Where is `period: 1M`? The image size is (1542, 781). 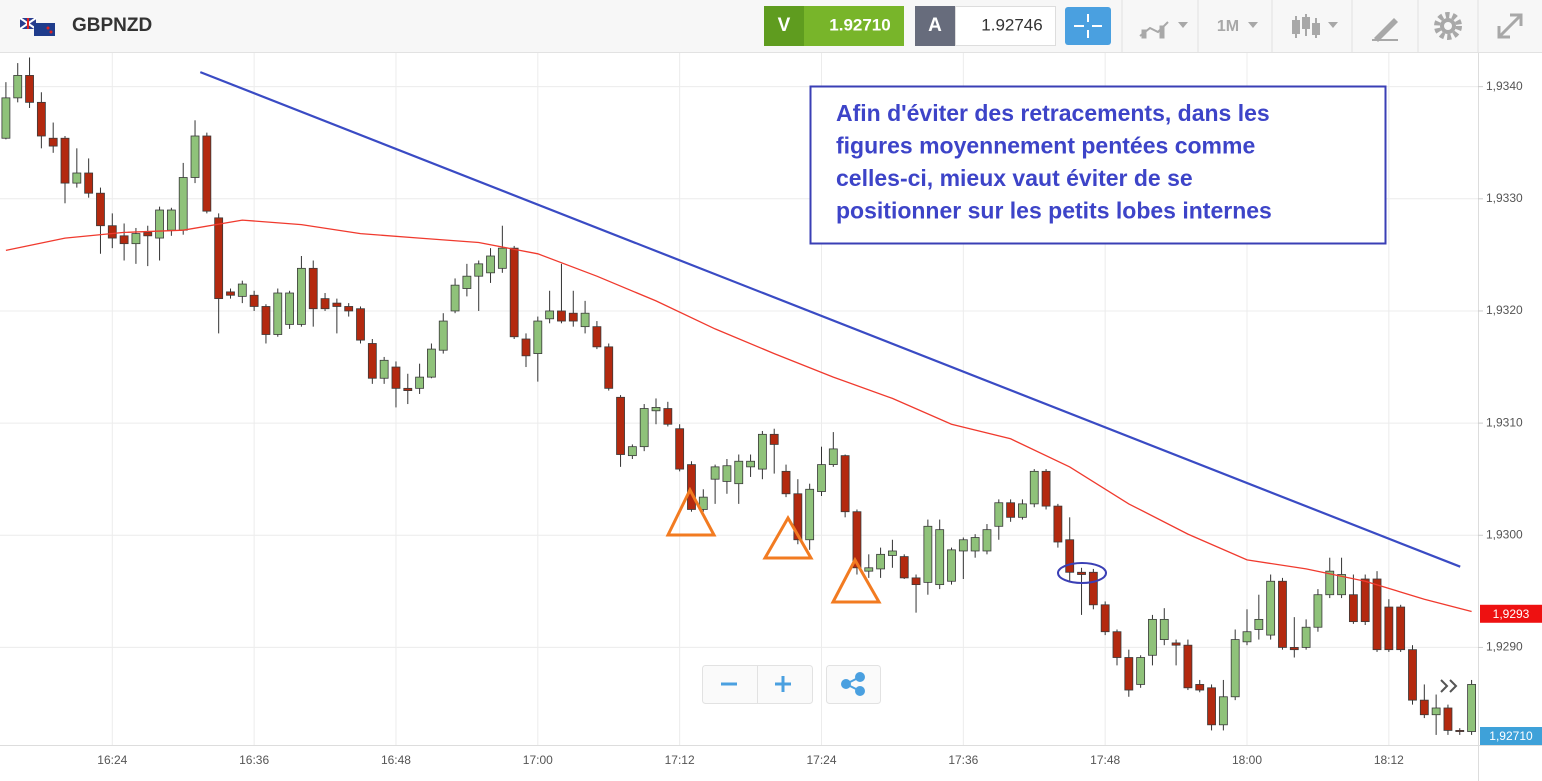 period: 1M is located at coordinates (1228, 26).